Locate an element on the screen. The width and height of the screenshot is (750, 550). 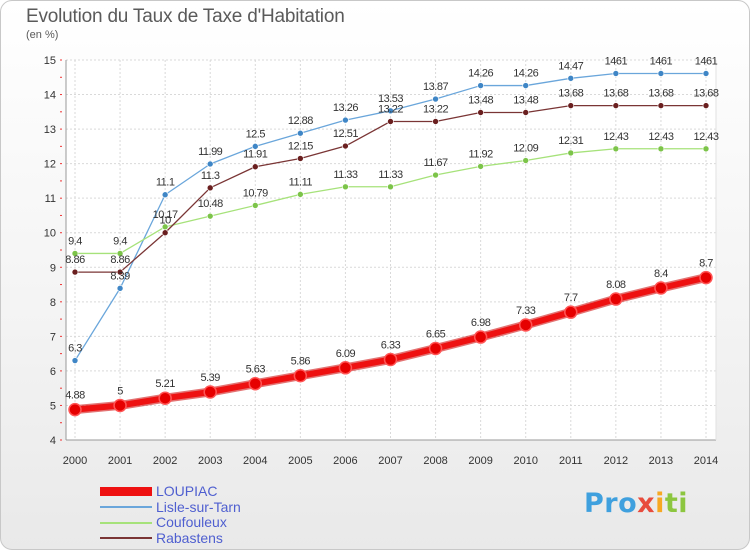
data-label: 11.33 is located at coordinates (345, 175).